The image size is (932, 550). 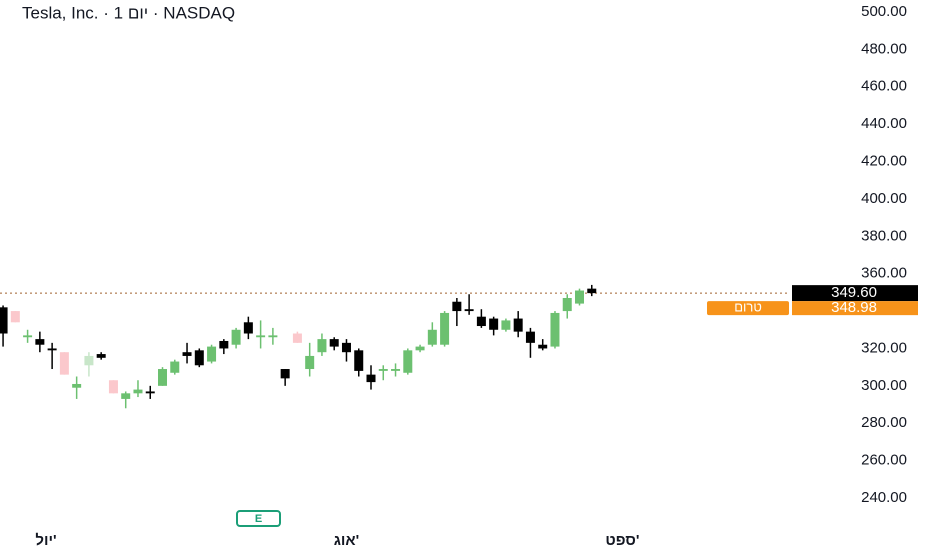 I want to click on earnings-marker: E, so click(x=258, y=518).